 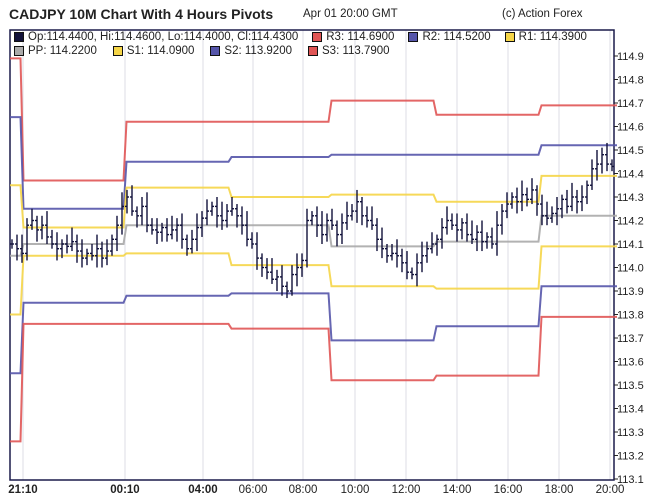 What do you see at coordinates (356, 51) in the screenshot?
I see `legend-label: S3: 113.7900` at bounding box center [356, 51].